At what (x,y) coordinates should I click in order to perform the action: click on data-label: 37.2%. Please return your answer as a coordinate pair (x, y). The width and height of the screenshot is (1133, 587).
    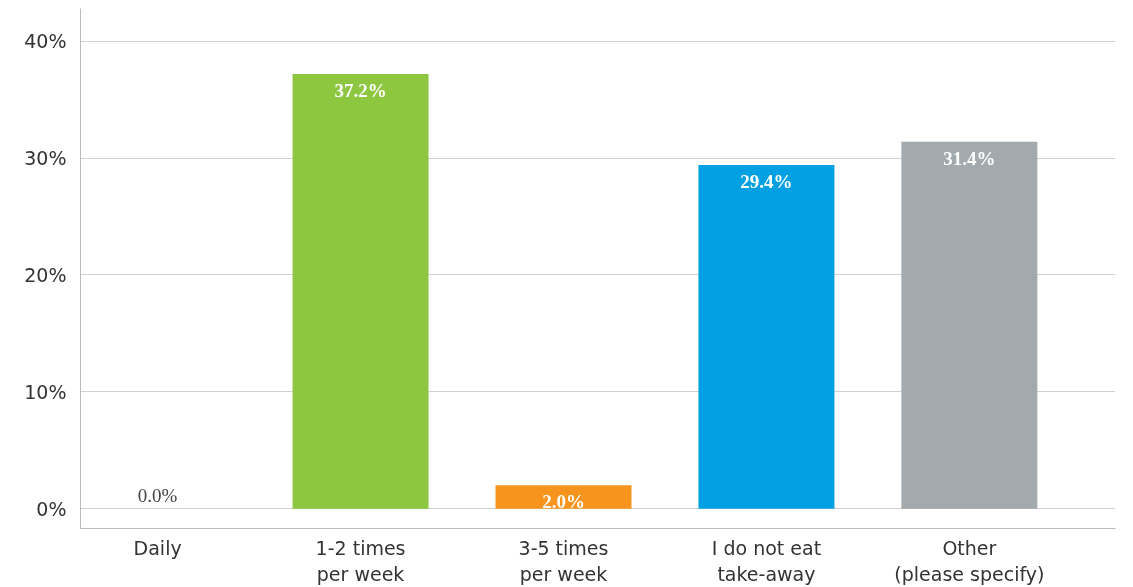
    Looking at the image, I should click on (360, 90).